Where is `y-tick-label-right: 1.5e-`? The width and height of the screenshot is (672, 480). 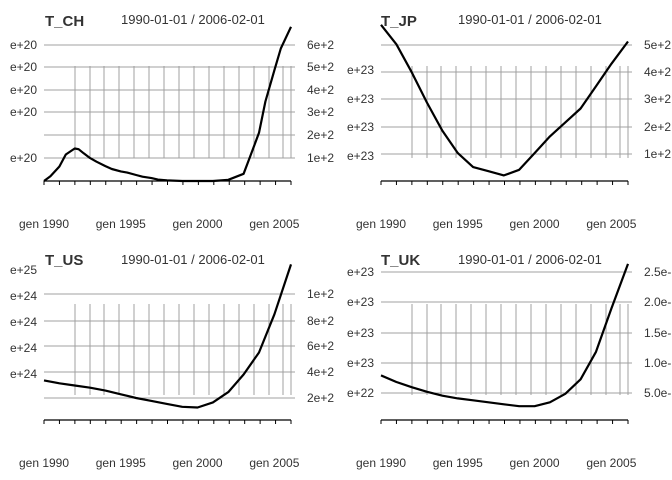
y-tick-label-right: 1.5e- is located at coordinates (657, 333).